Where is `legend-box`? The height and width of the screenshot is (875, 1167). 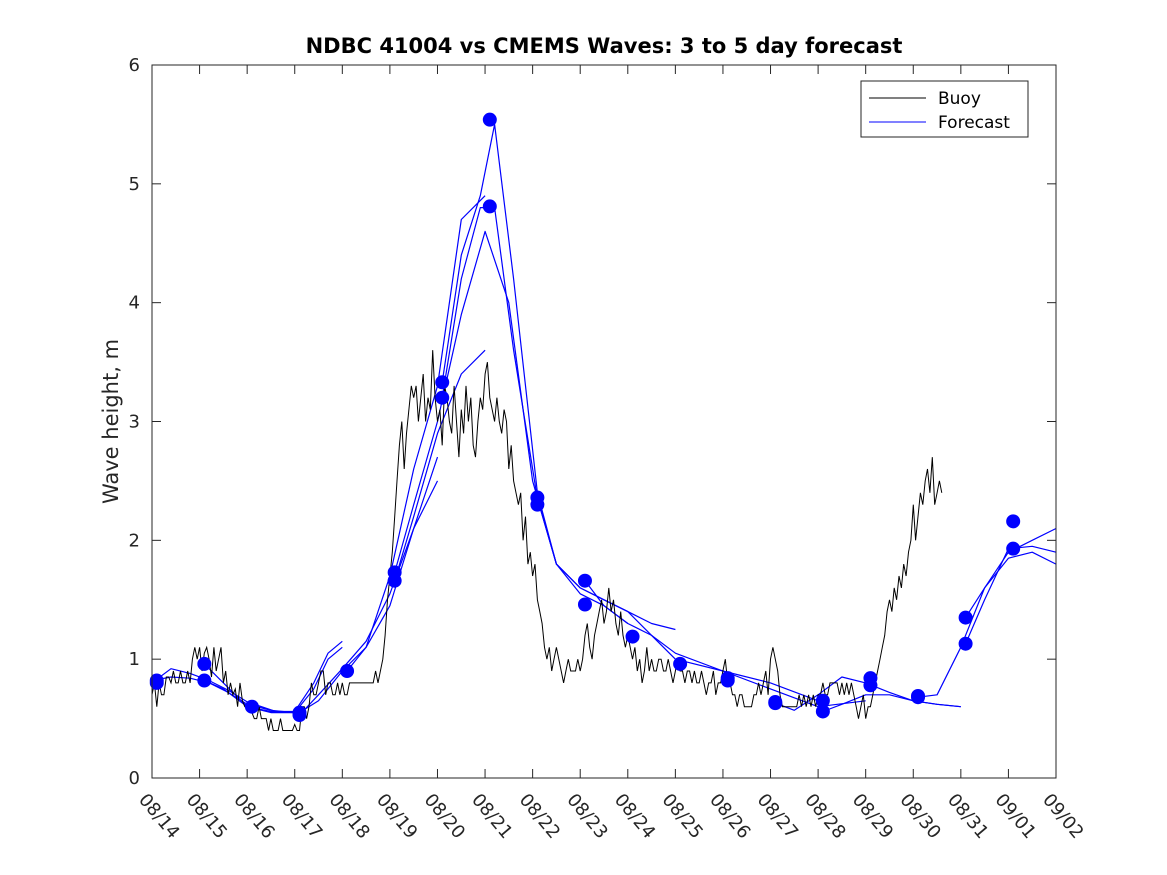
legend-box is located at coordinates (944, 109).